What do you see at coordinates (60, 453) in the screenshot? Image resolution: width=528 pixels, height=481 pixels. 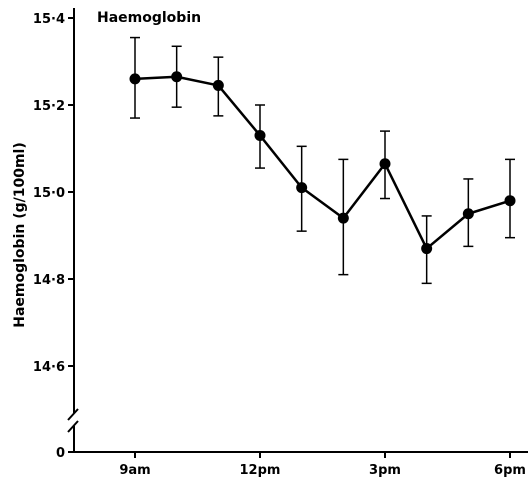 I see `y-tick-label-zero: 0` at bounding box center [60, 453].